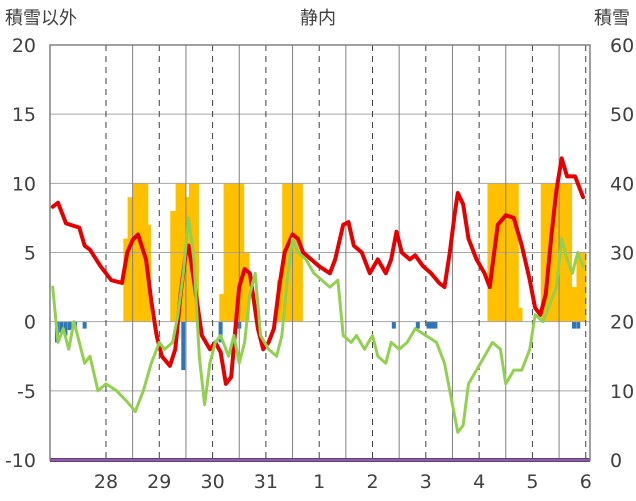  What do you see at coordinates (622, 323) in the screenshot?
I see `y-tick-label-right: 20` at bounding box center [622, 323].